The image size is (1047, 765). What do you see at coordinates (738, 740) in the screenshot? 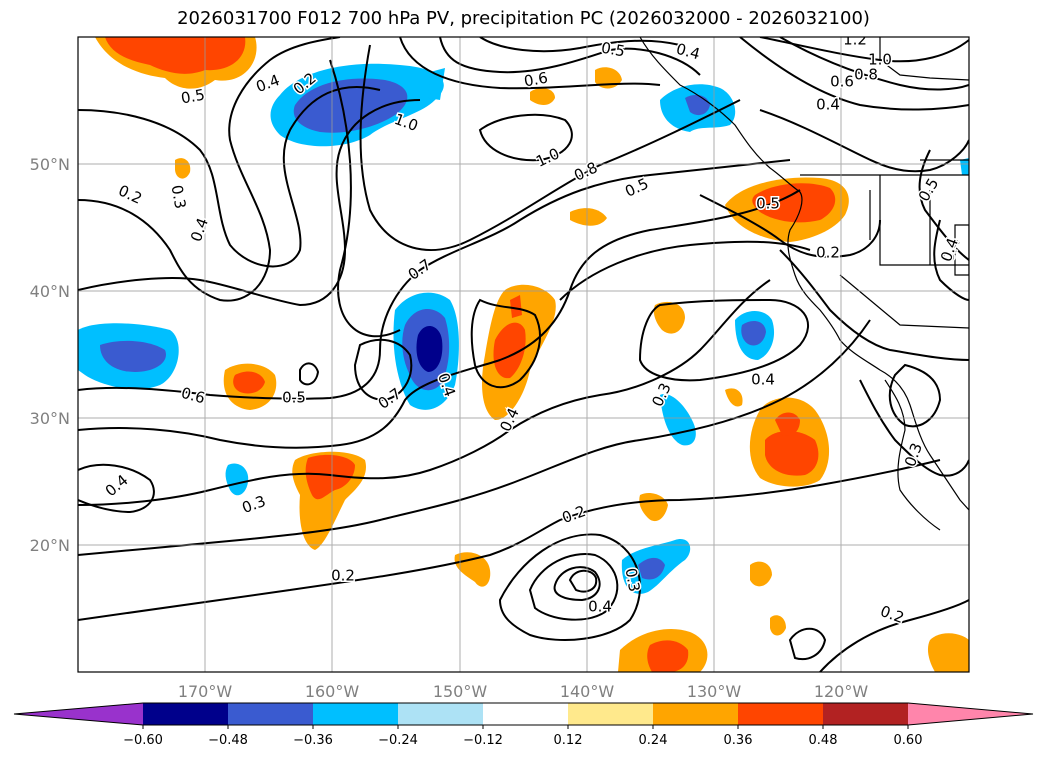
I see `colorbar-tick-label: 0.36` at bounding box center [738, 740].